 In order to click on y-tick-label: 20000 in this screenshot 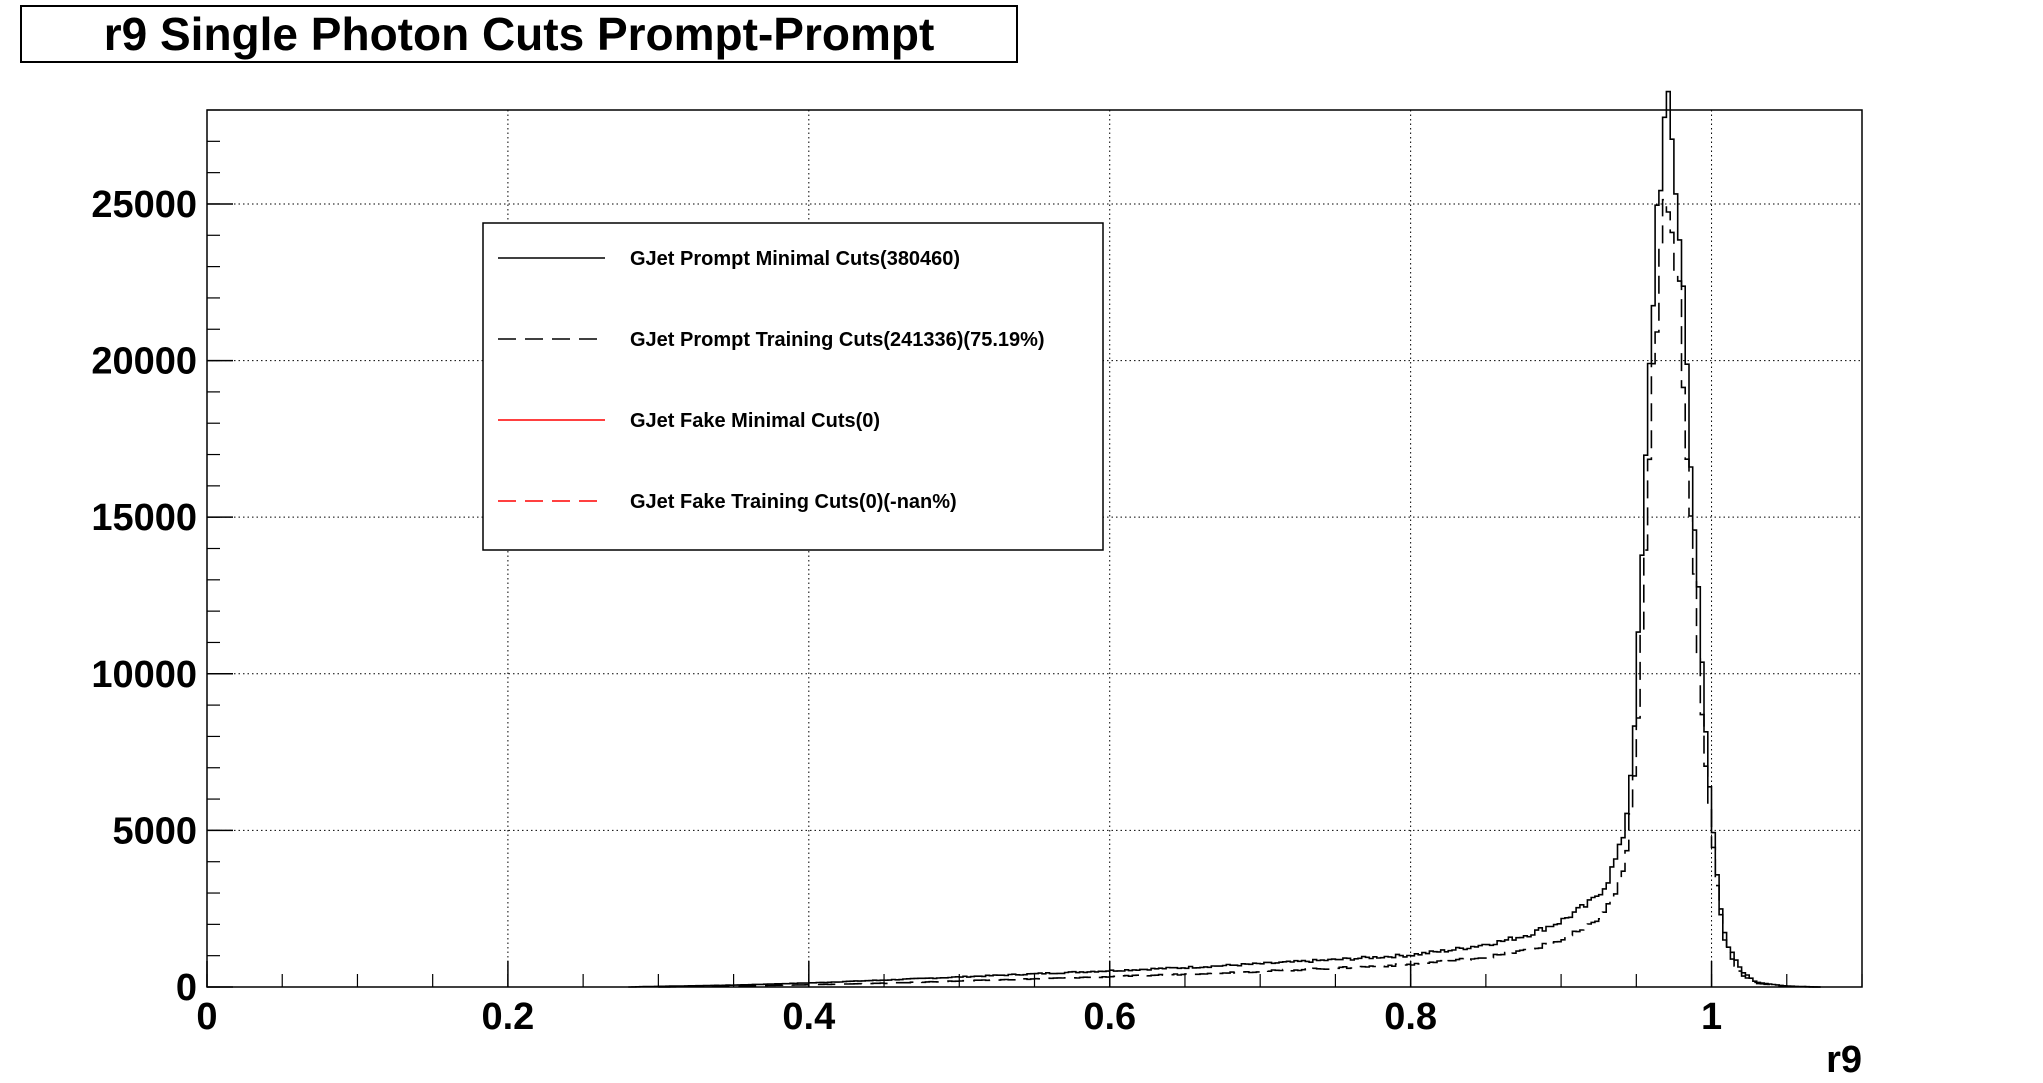, I will do `click(144, 362)`.